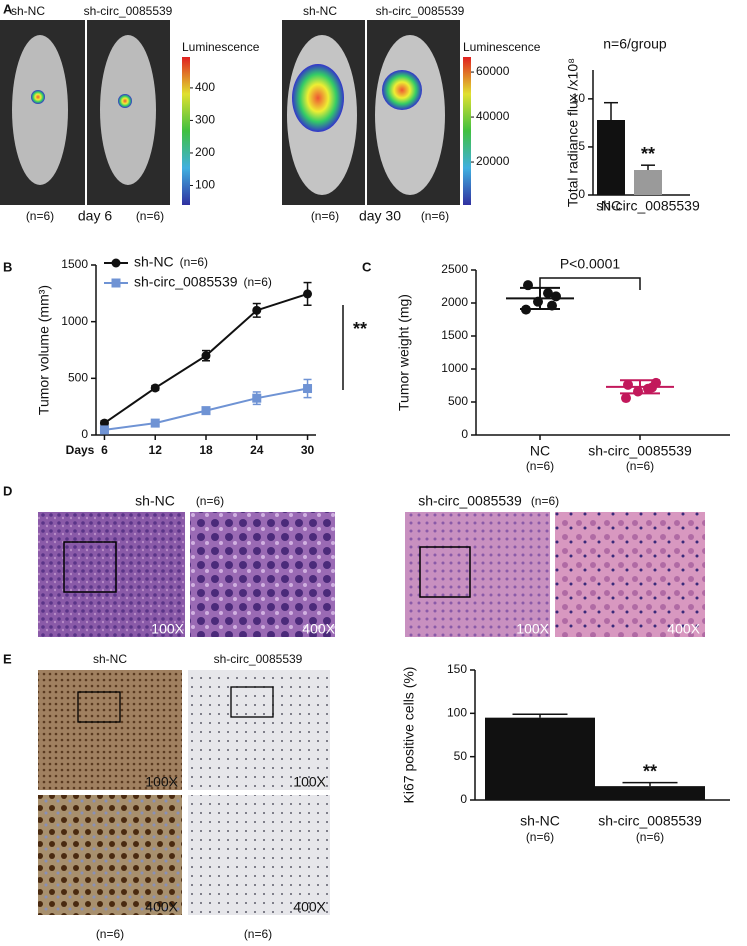  I want to click on scale-tick-label: 300, so click(205, 120).